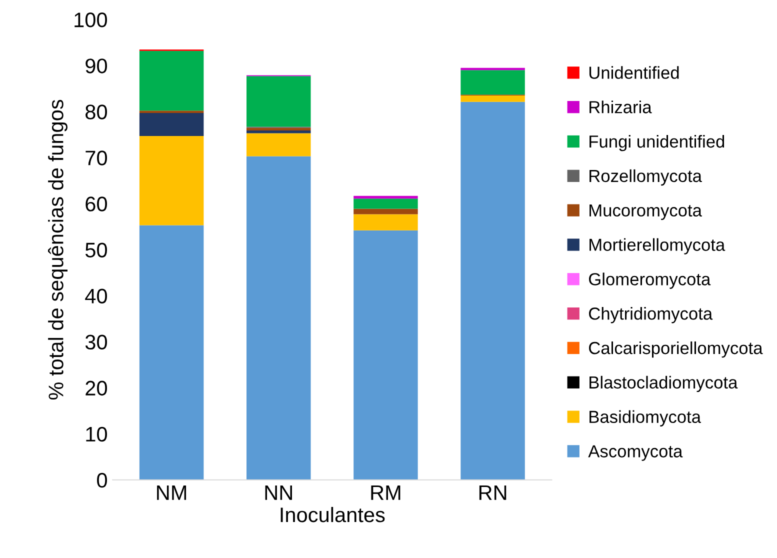 The image size is (777, 558). What do you see at coordinates (171, 493) in the screenshot?
I see `x-tick-label: NM` at bounding box center [171, 493].